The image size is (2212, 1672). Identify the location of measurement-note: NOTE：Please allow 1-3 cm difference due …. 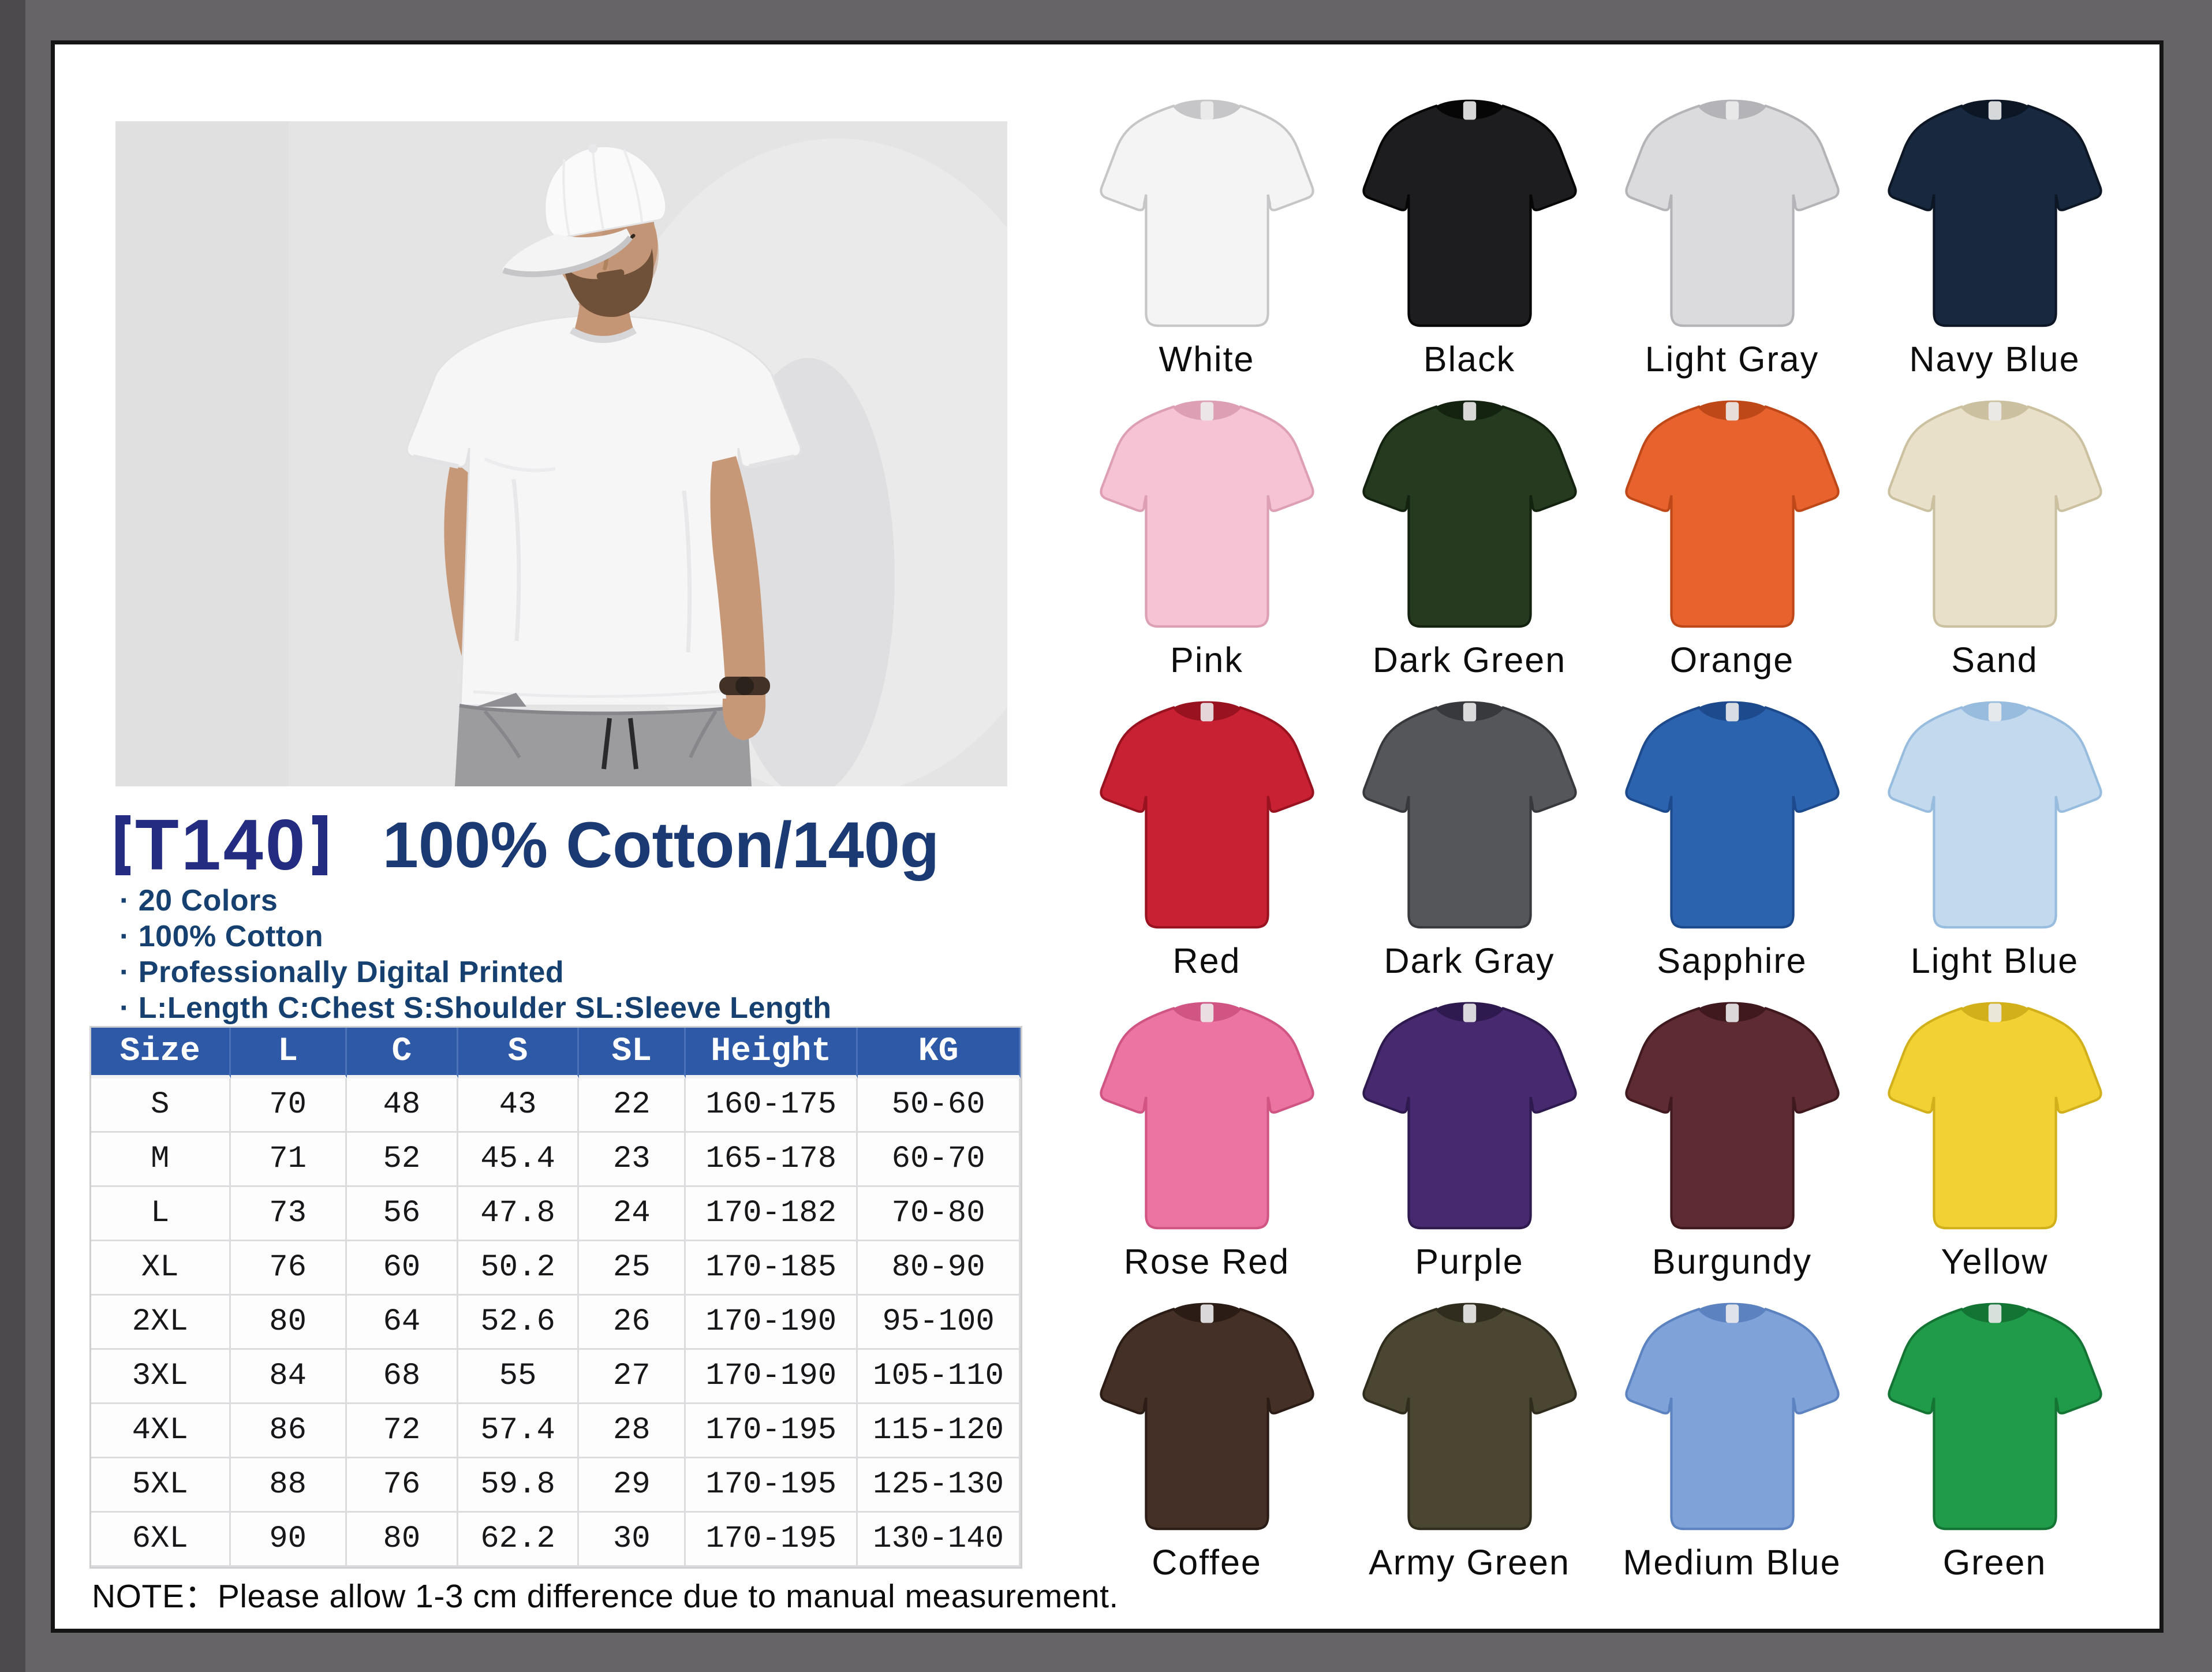
(606, 1596).